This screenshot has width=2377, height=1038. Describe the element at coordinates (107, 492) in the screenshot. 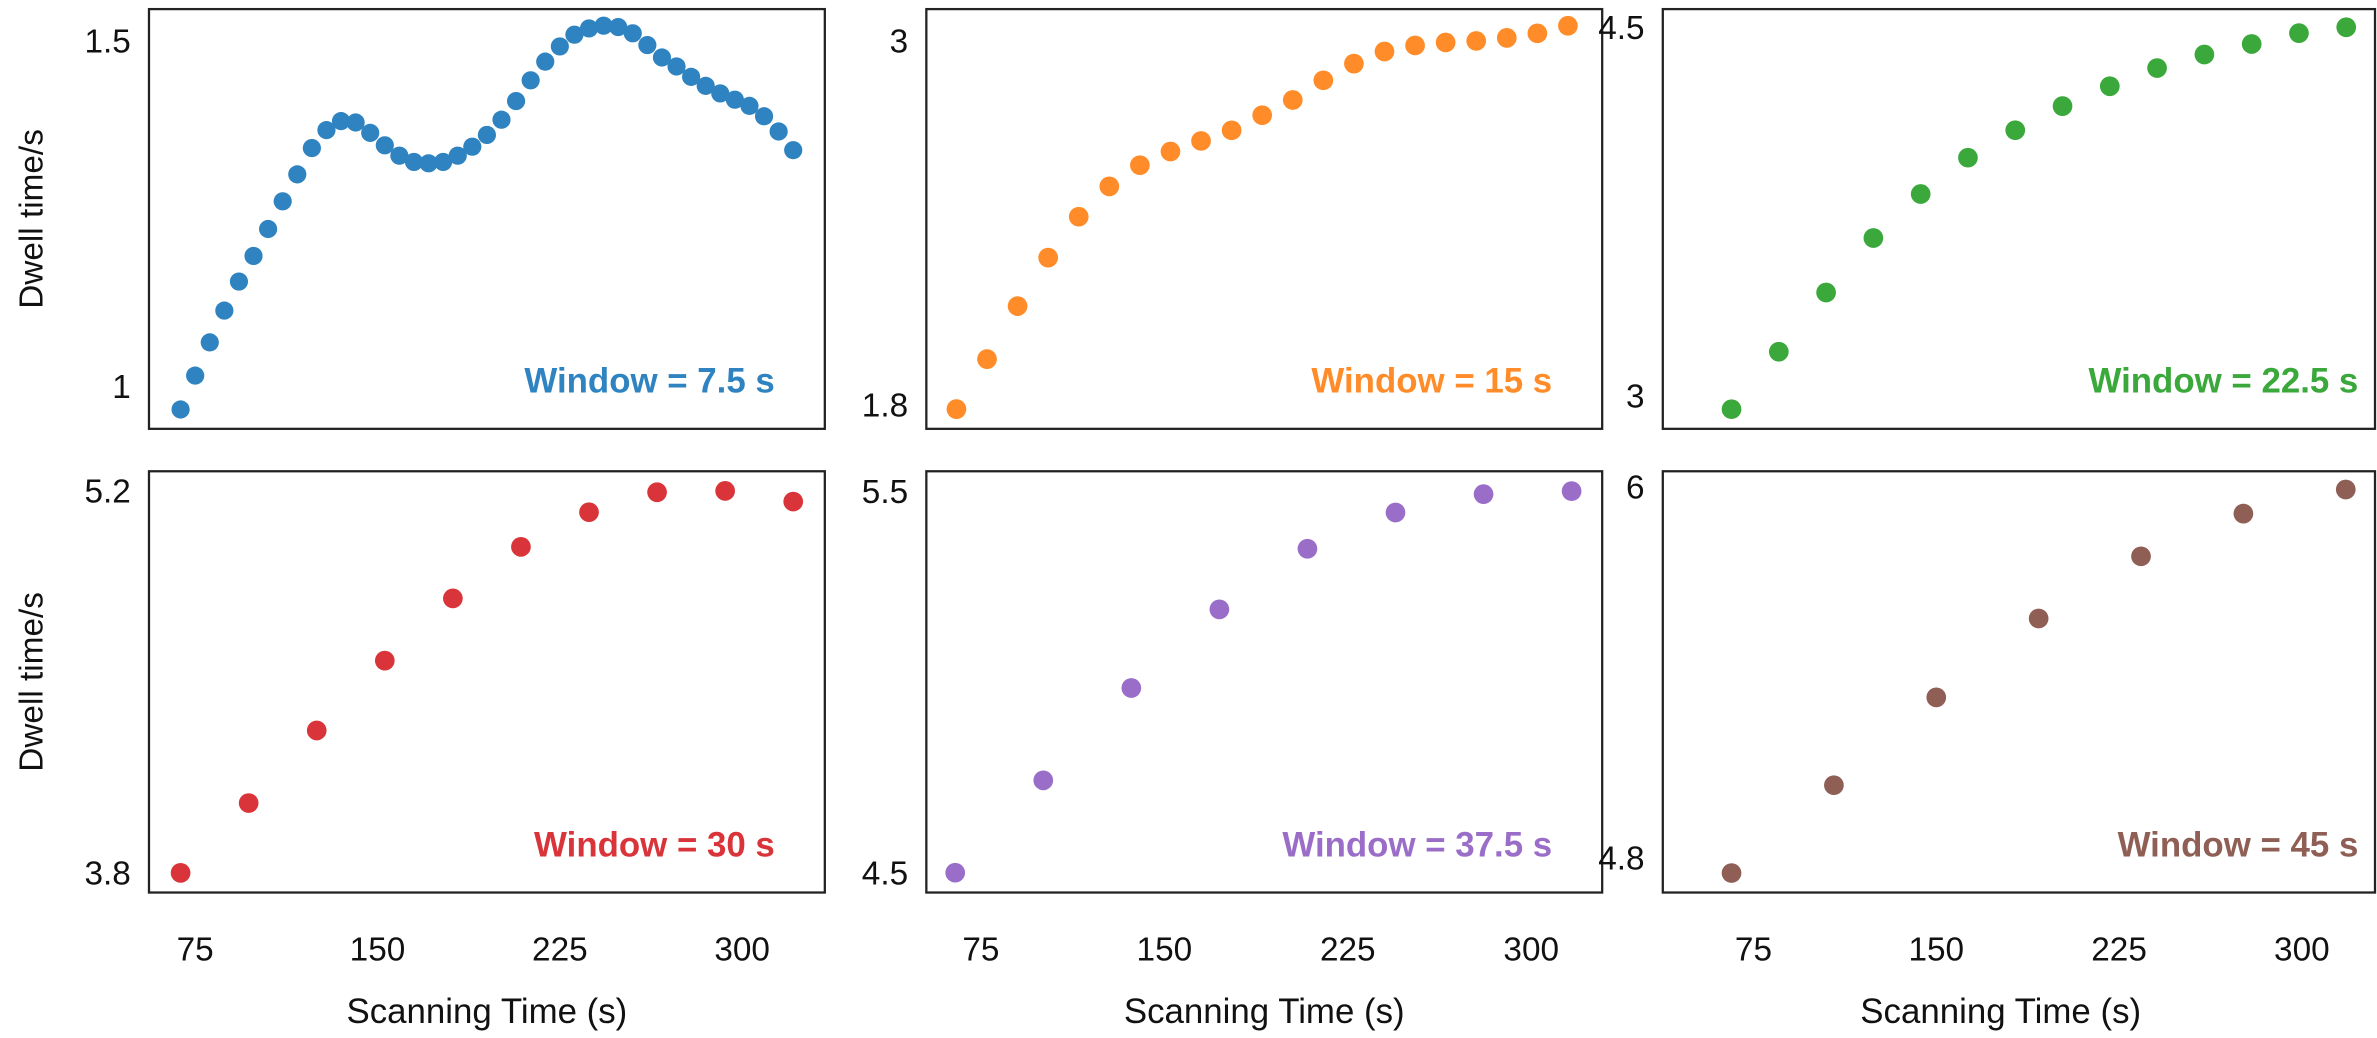

I see `y-tick-label: 5.2` at that location.